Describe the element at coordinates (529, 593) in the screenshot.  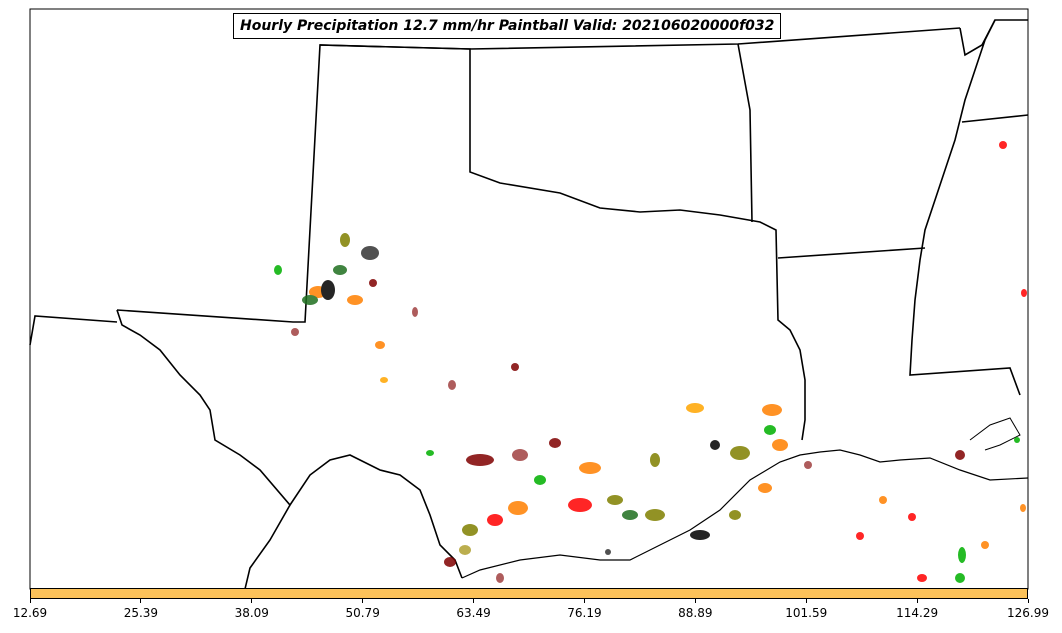
I see `colorbar` at that location.